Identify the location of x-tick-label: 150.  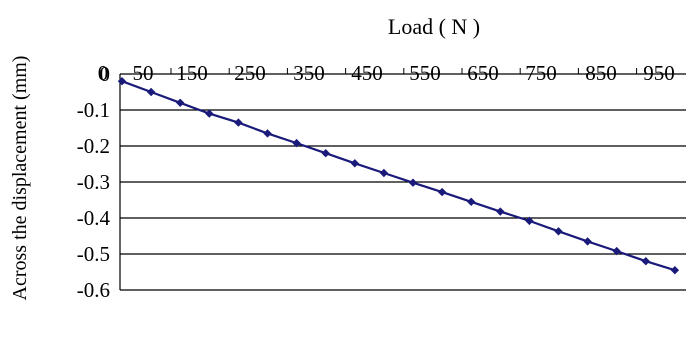
(192, 73).